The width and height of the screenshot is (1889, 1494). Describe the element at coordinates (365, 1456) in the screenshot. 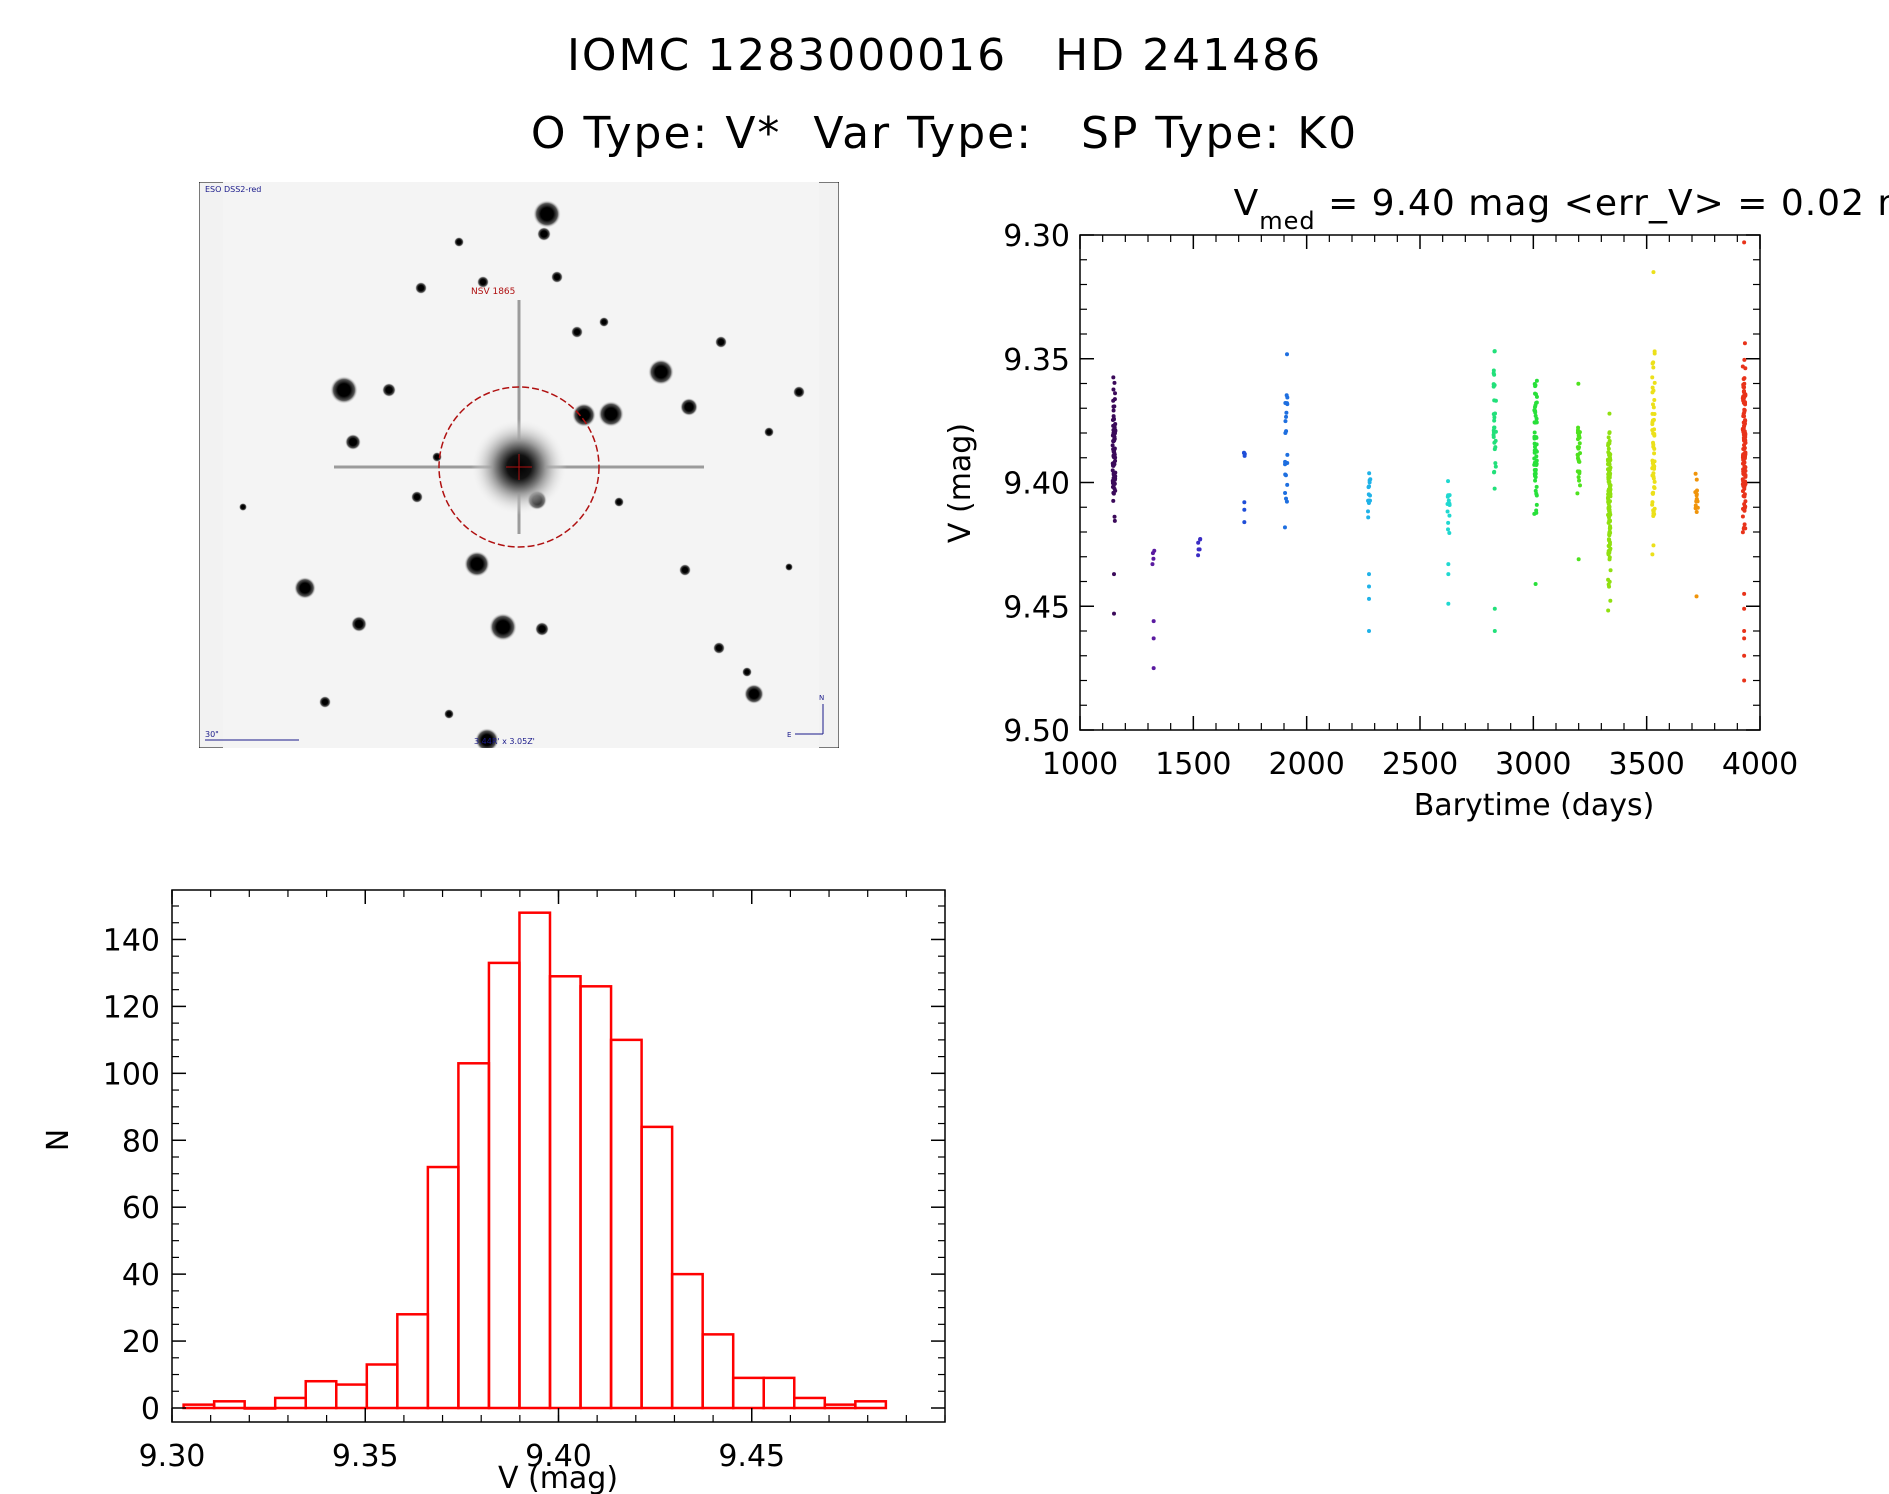

I see `hist-xtick-label: 9.35` at that location.